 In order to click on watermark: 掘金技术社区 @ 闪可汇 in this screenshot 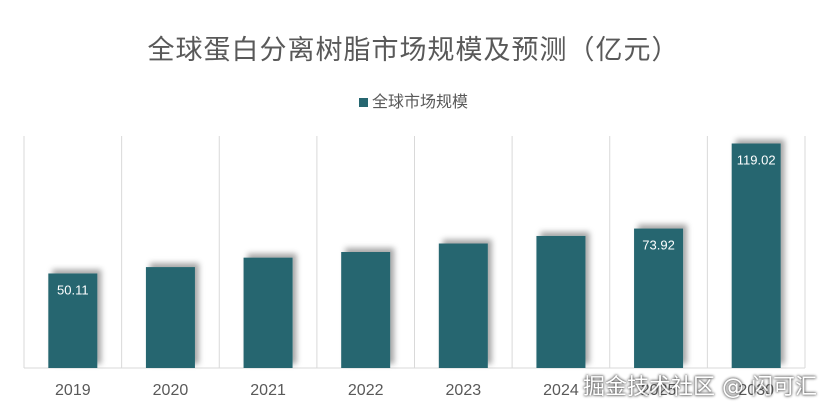, I will do `click(700, 387)`.